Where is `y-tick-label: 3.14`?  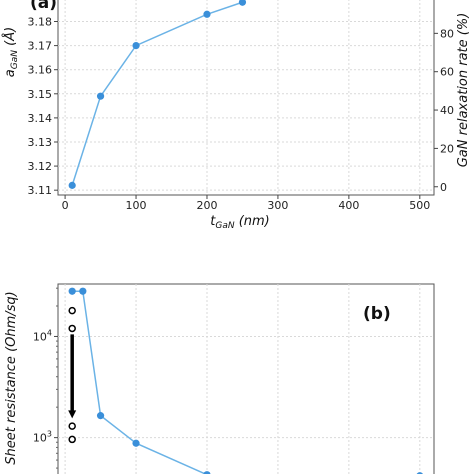
y-tick-label: 3.14 is located at coordinates (40, 118).